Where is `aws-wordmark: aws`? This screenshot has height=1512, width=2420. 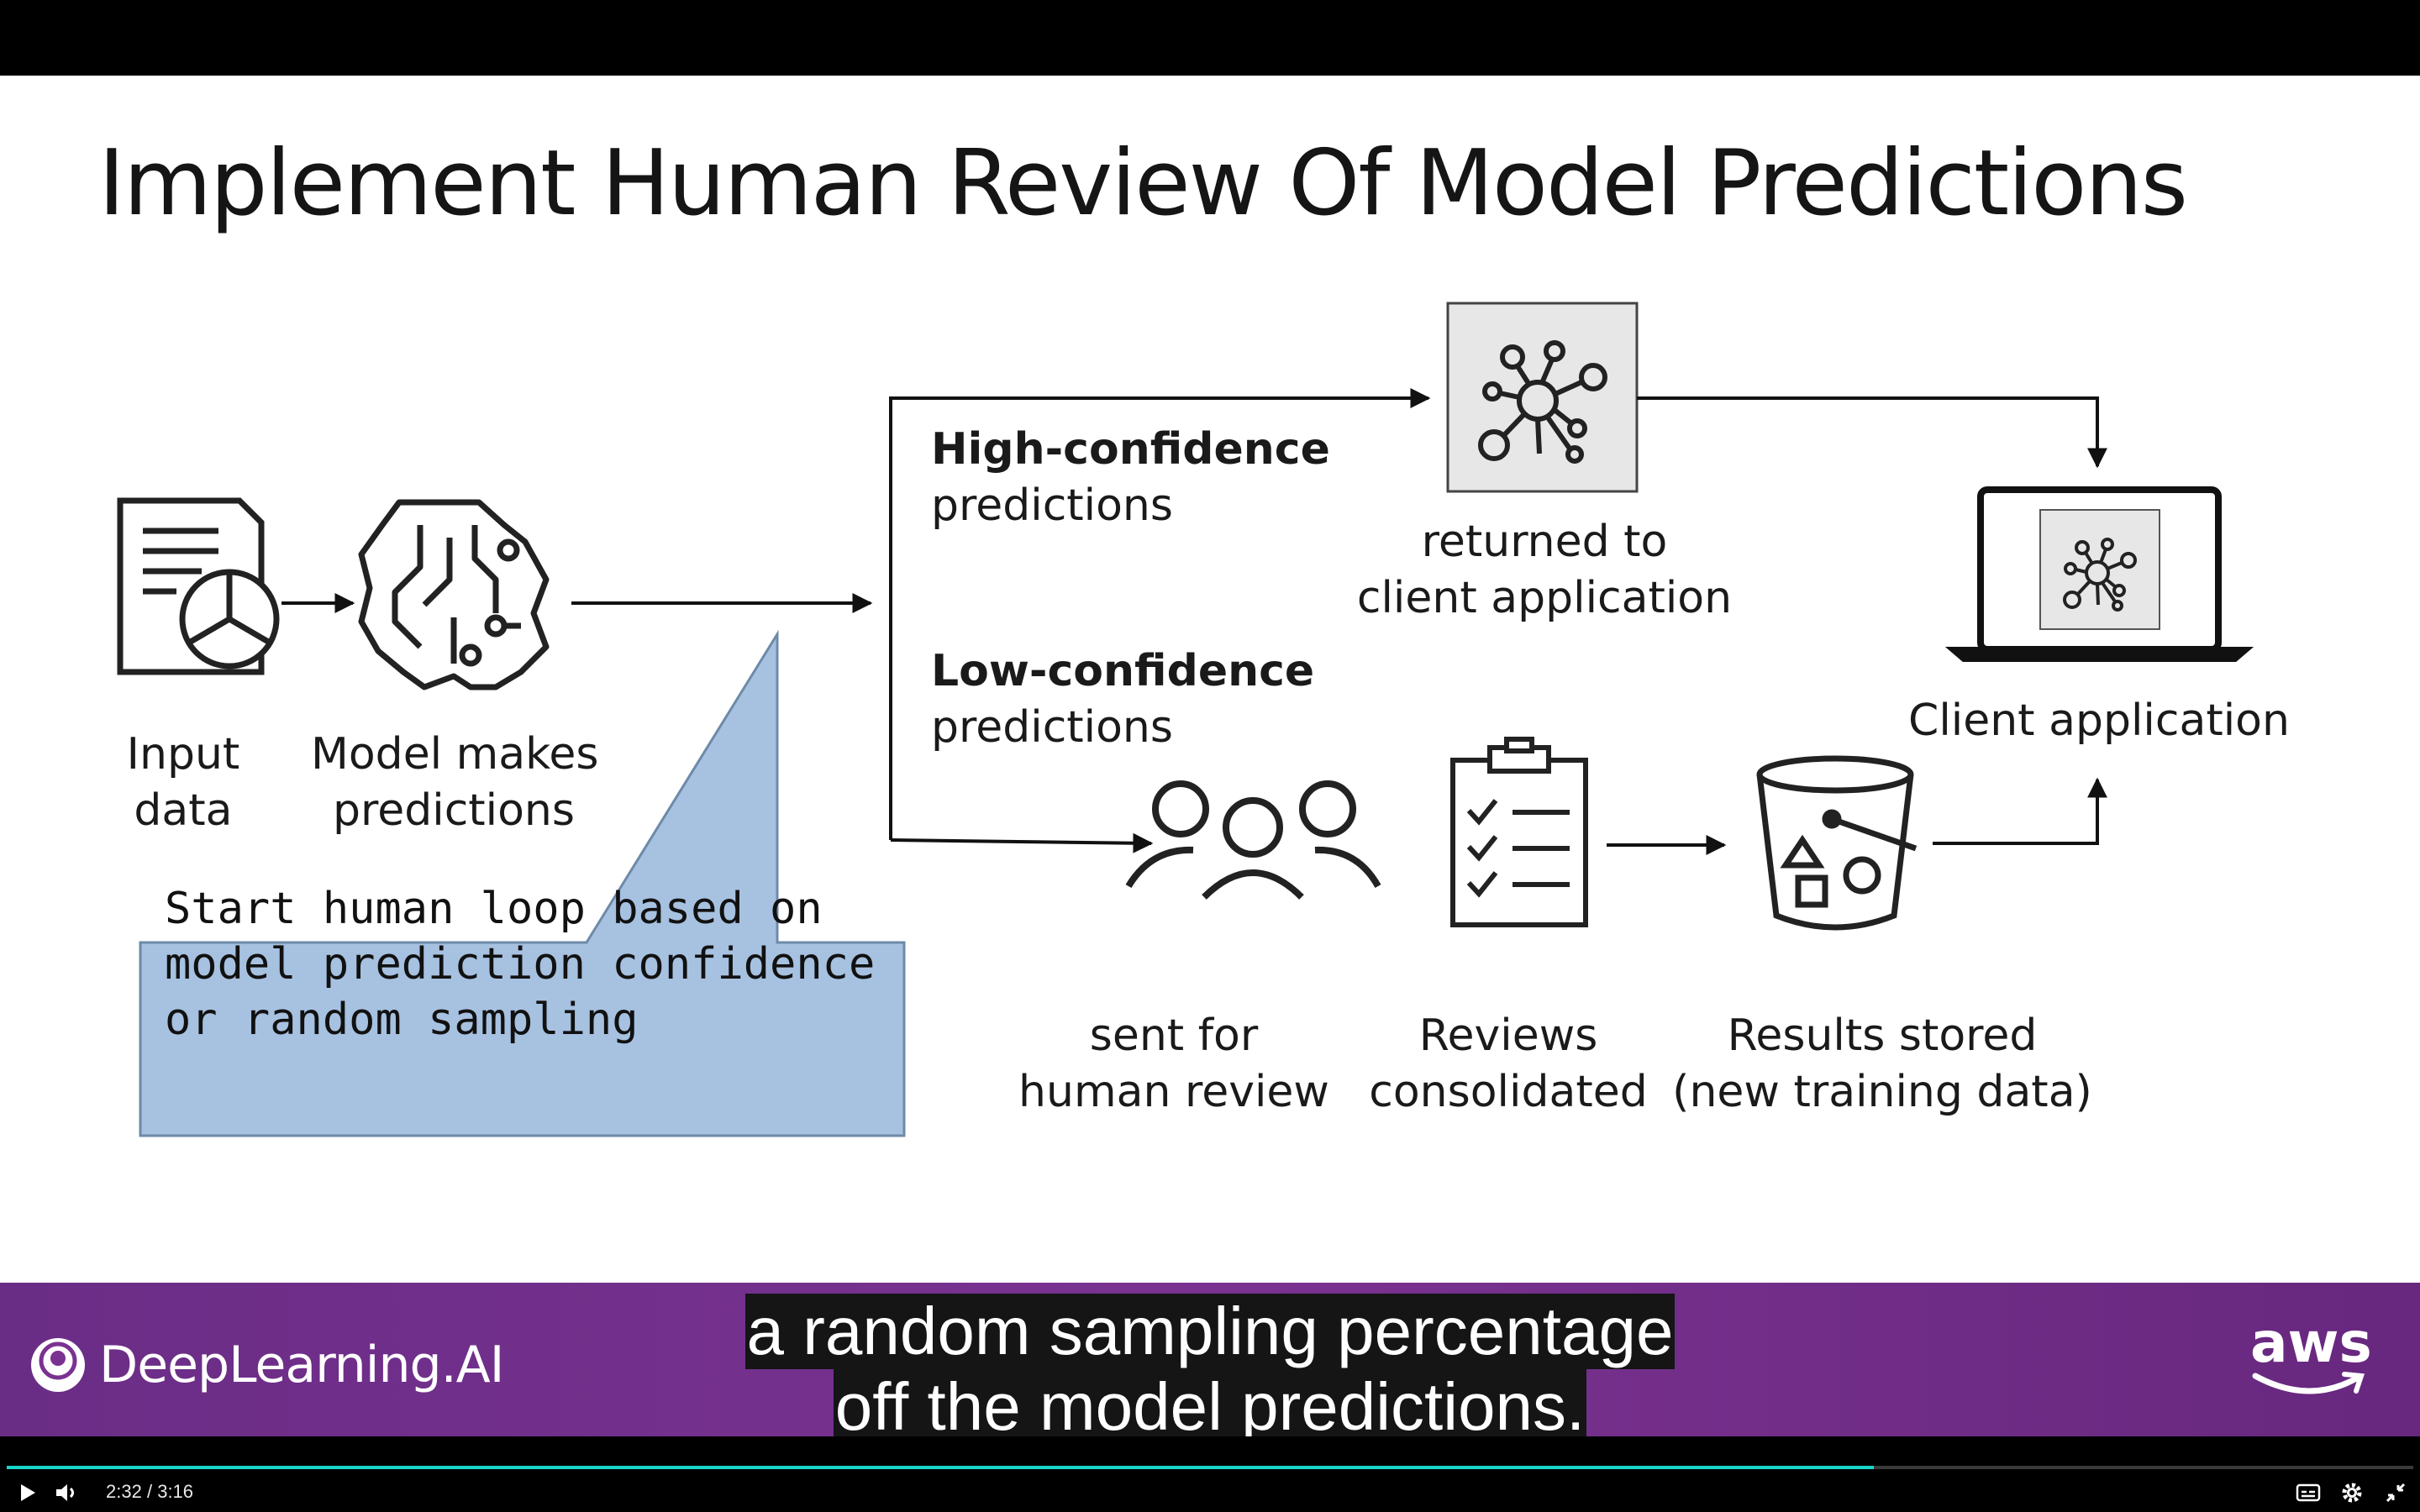 aws-wordmark: aws is located at coordinates (2311, 1342).